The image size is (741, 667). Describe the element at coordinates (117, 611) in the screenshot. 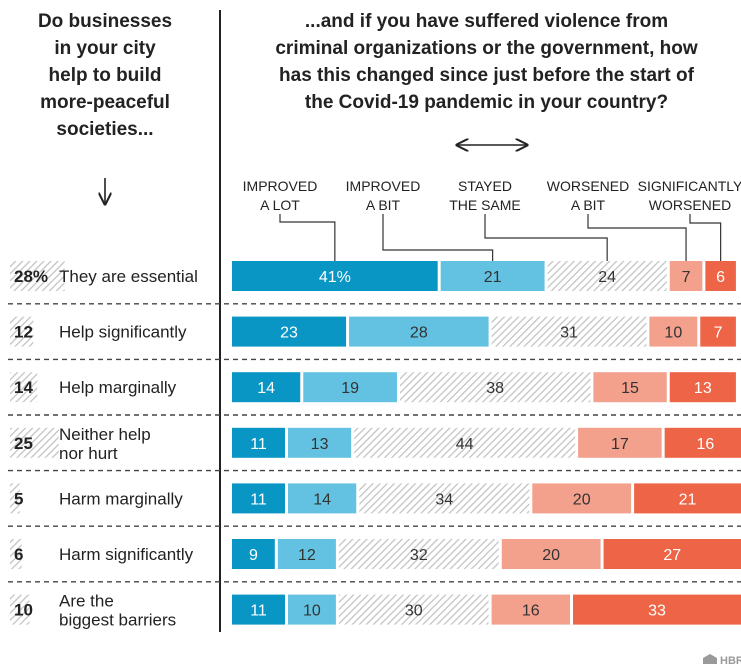

I see `category-label: Are the biggest barriers` at that location.